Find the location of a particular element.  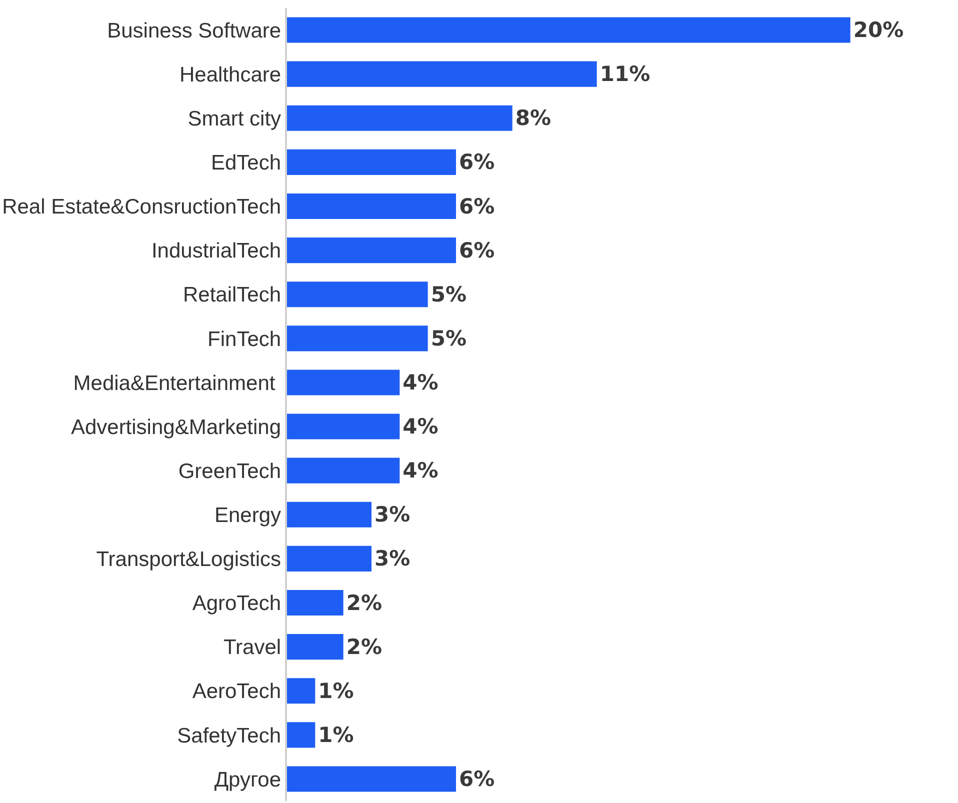

y-tick-label: Travel is located at coordinates (252, 648).